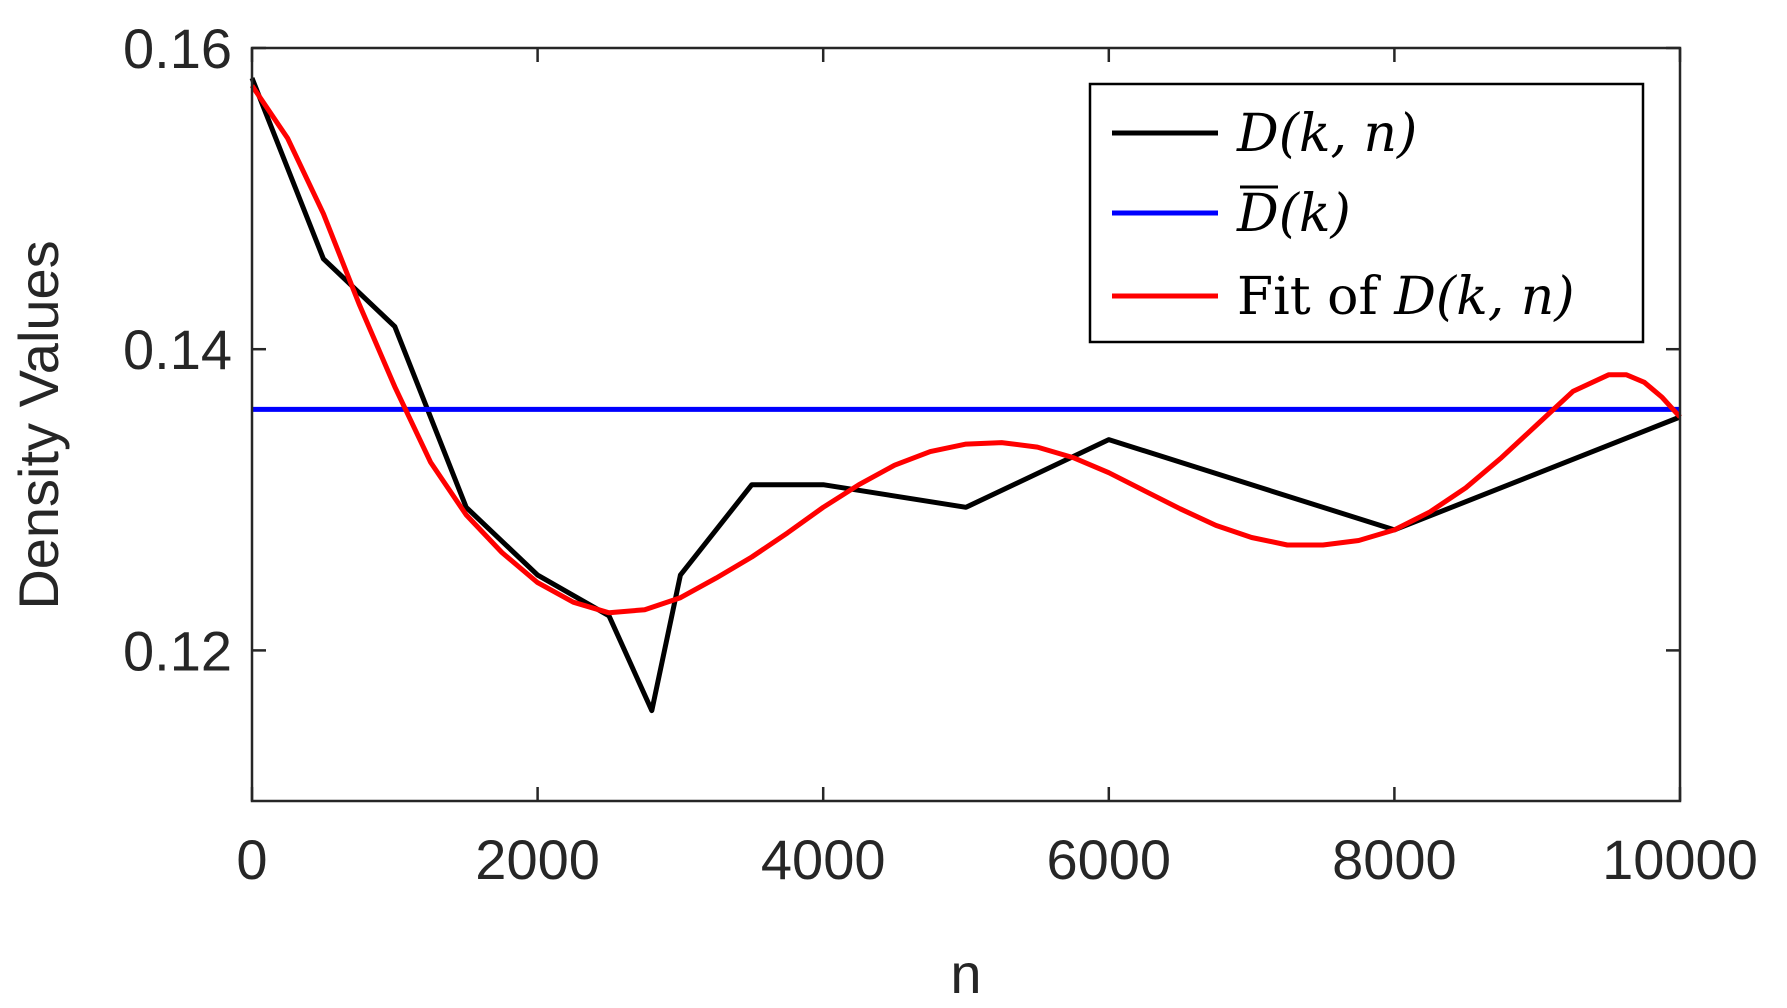 This screenshot has height=1008, width=1787. What do you see at coordinates (1366, 213) in the screenshot?
I see `legend: D(k, n) D(k) Fit of D(k, n)` at bounding box center [1366, 213].